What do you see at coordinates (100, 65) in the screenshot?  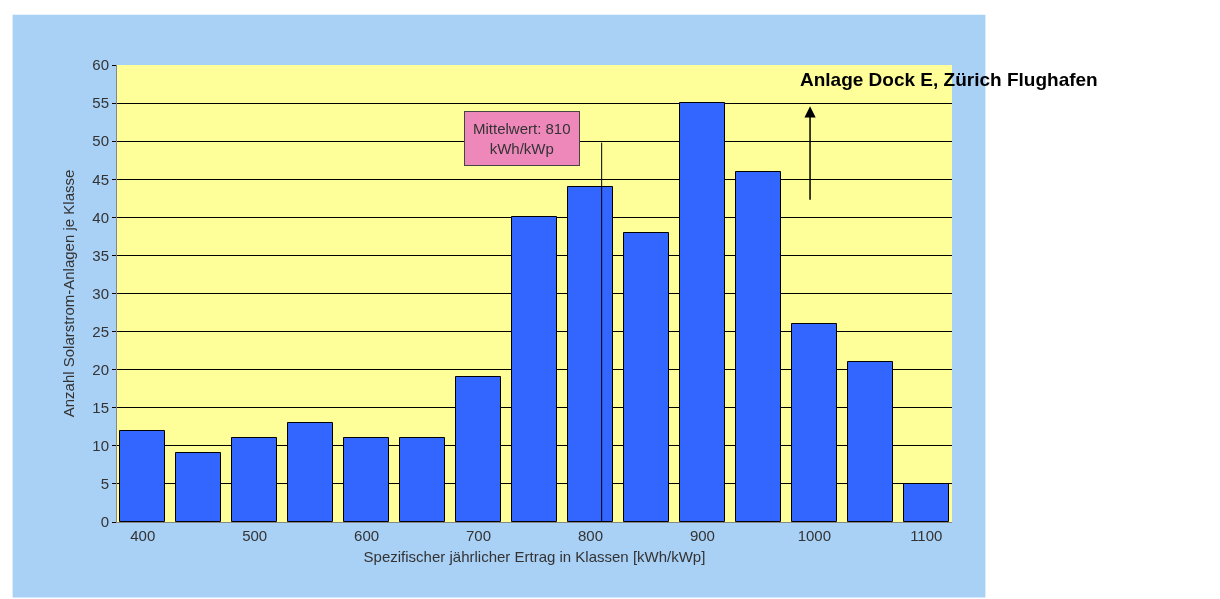 I see `y-tick-label: 60` at bounding box center [100, 65].